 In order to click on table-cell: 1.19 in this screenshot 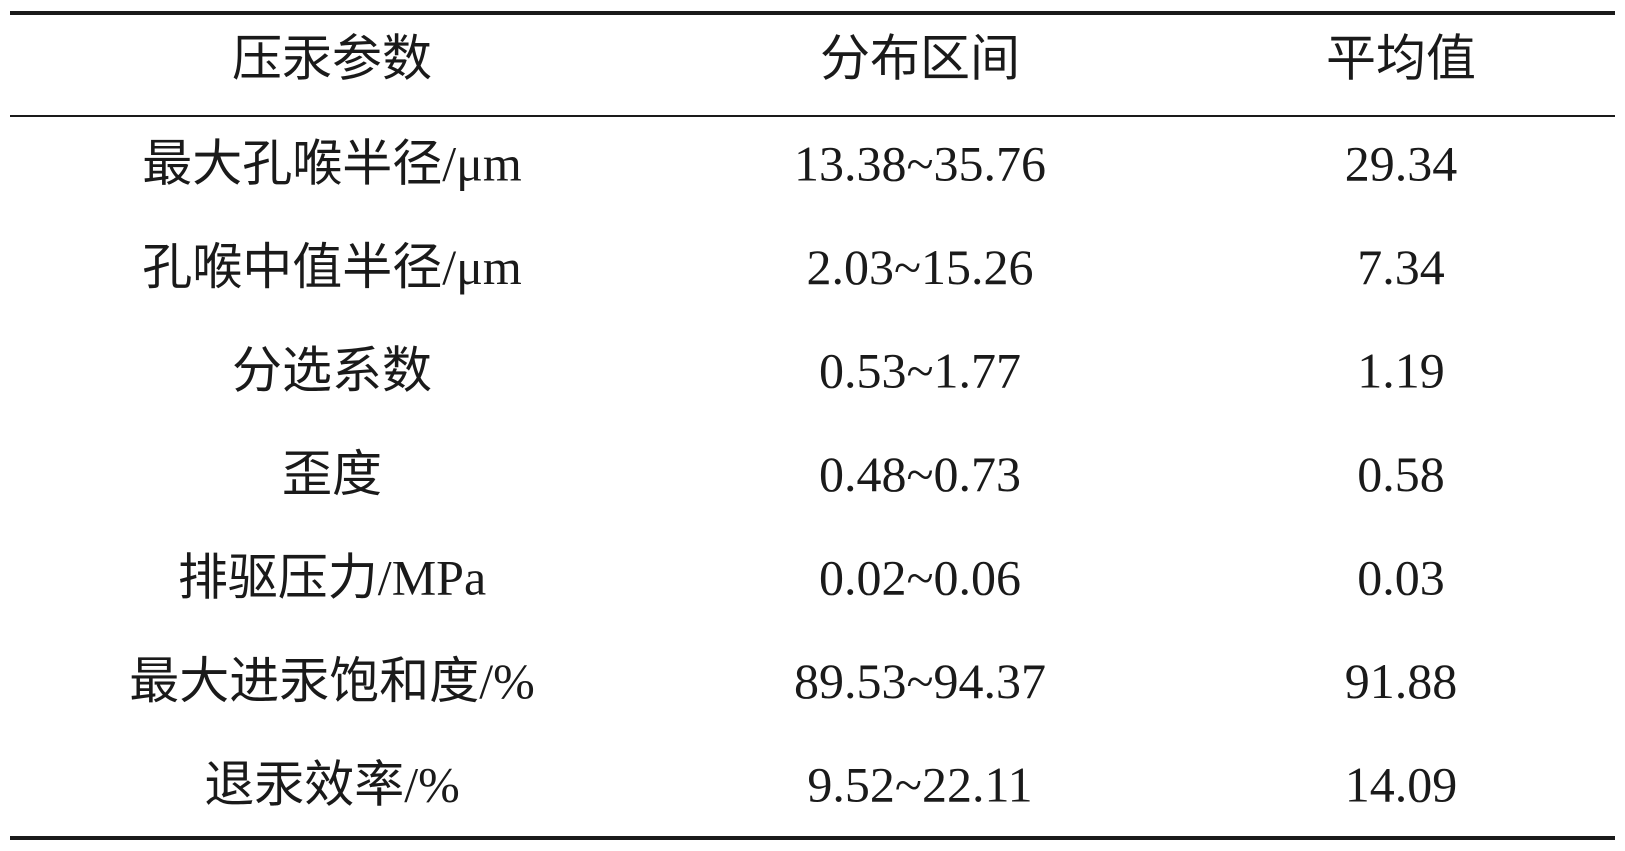, I will do `click(1401, 370)`.